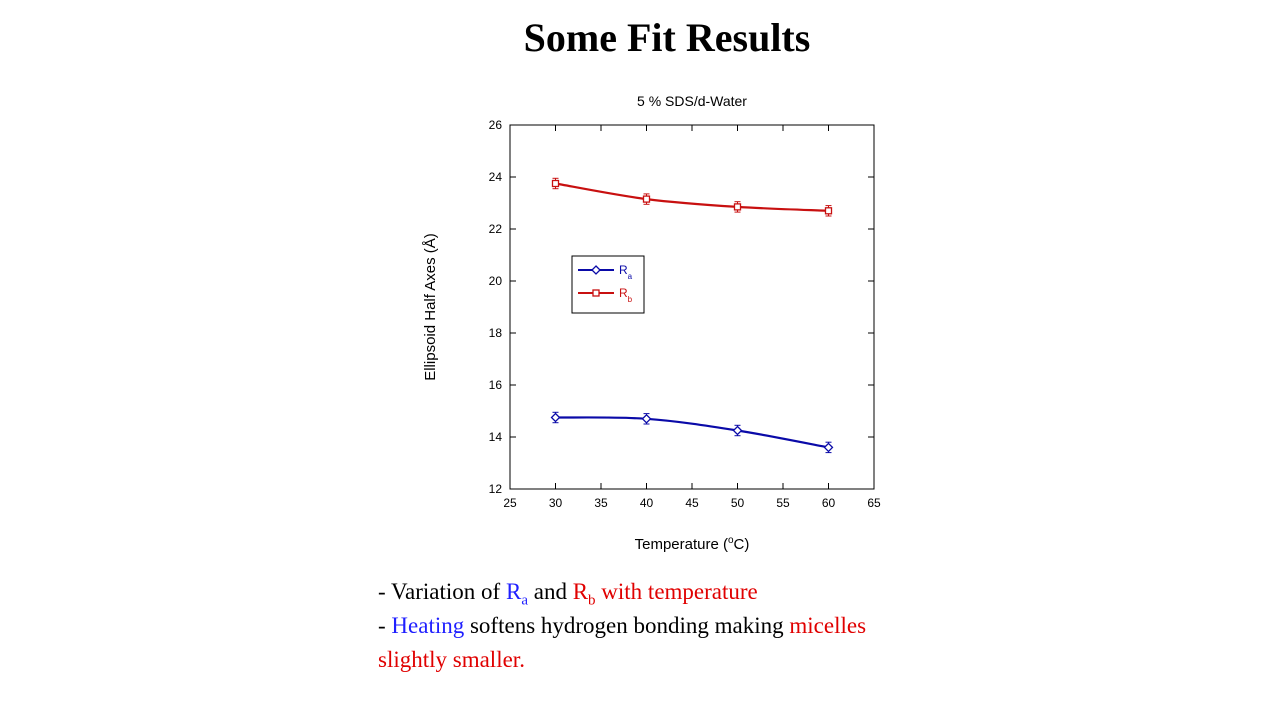  Describe the element at coordinates (496, 385) in the screenshot. I see `y-tick-label: 16` at that location.